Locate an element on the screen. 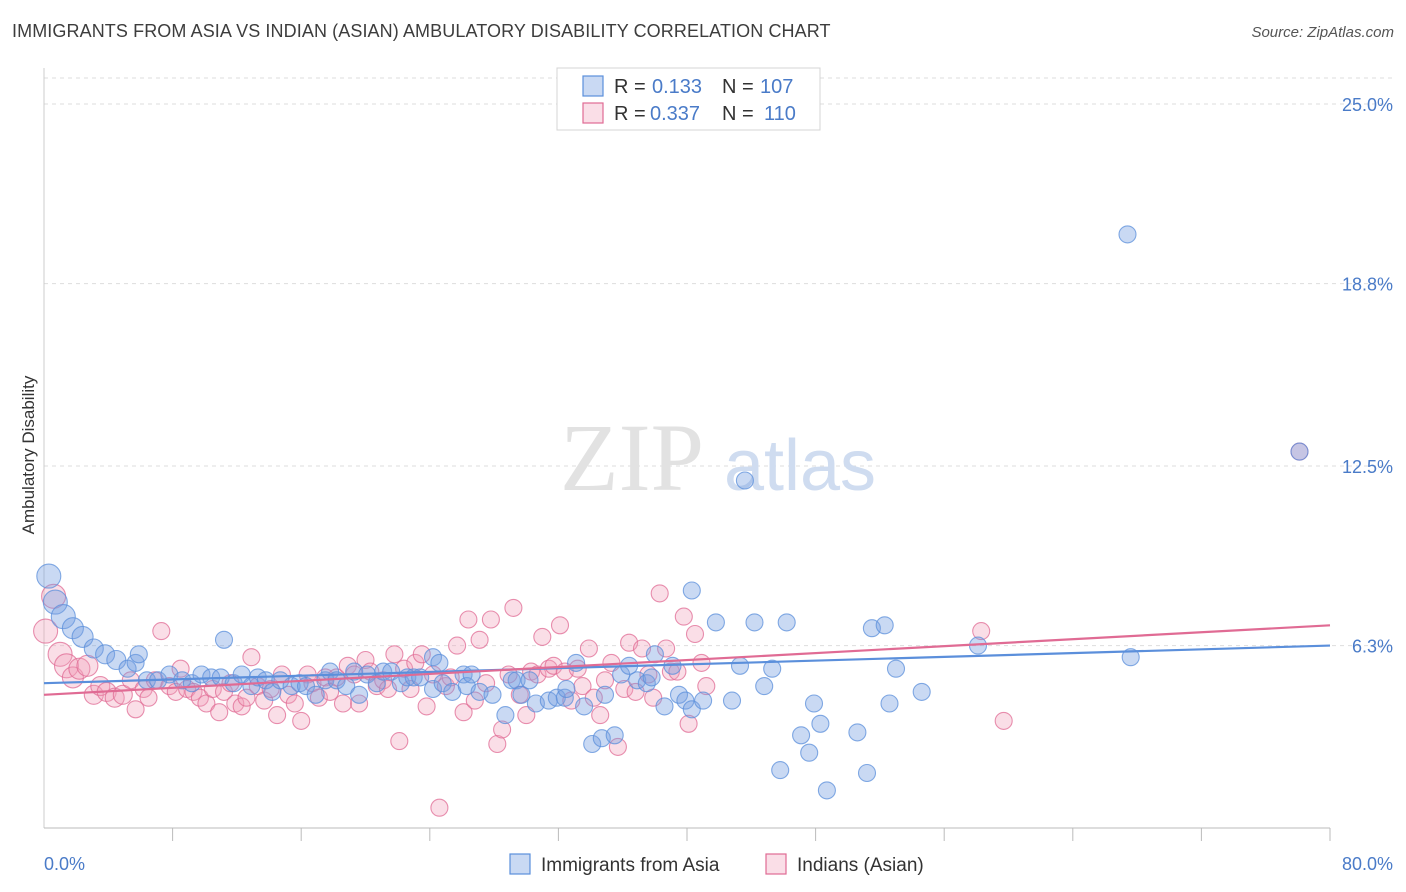 This screenshot has width=1406, height=892. y-axis-label: Ambulatory Disability is located at coordinates (28, 454).